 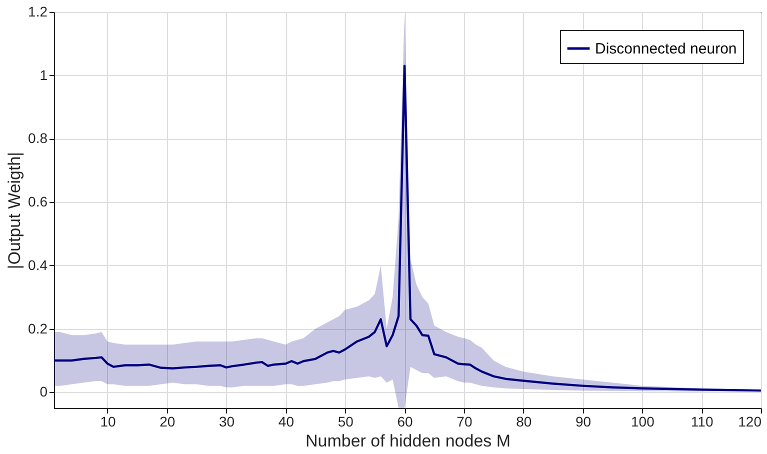 I want to click on y-tick-label: 1.2, so click(x=38, y=12).